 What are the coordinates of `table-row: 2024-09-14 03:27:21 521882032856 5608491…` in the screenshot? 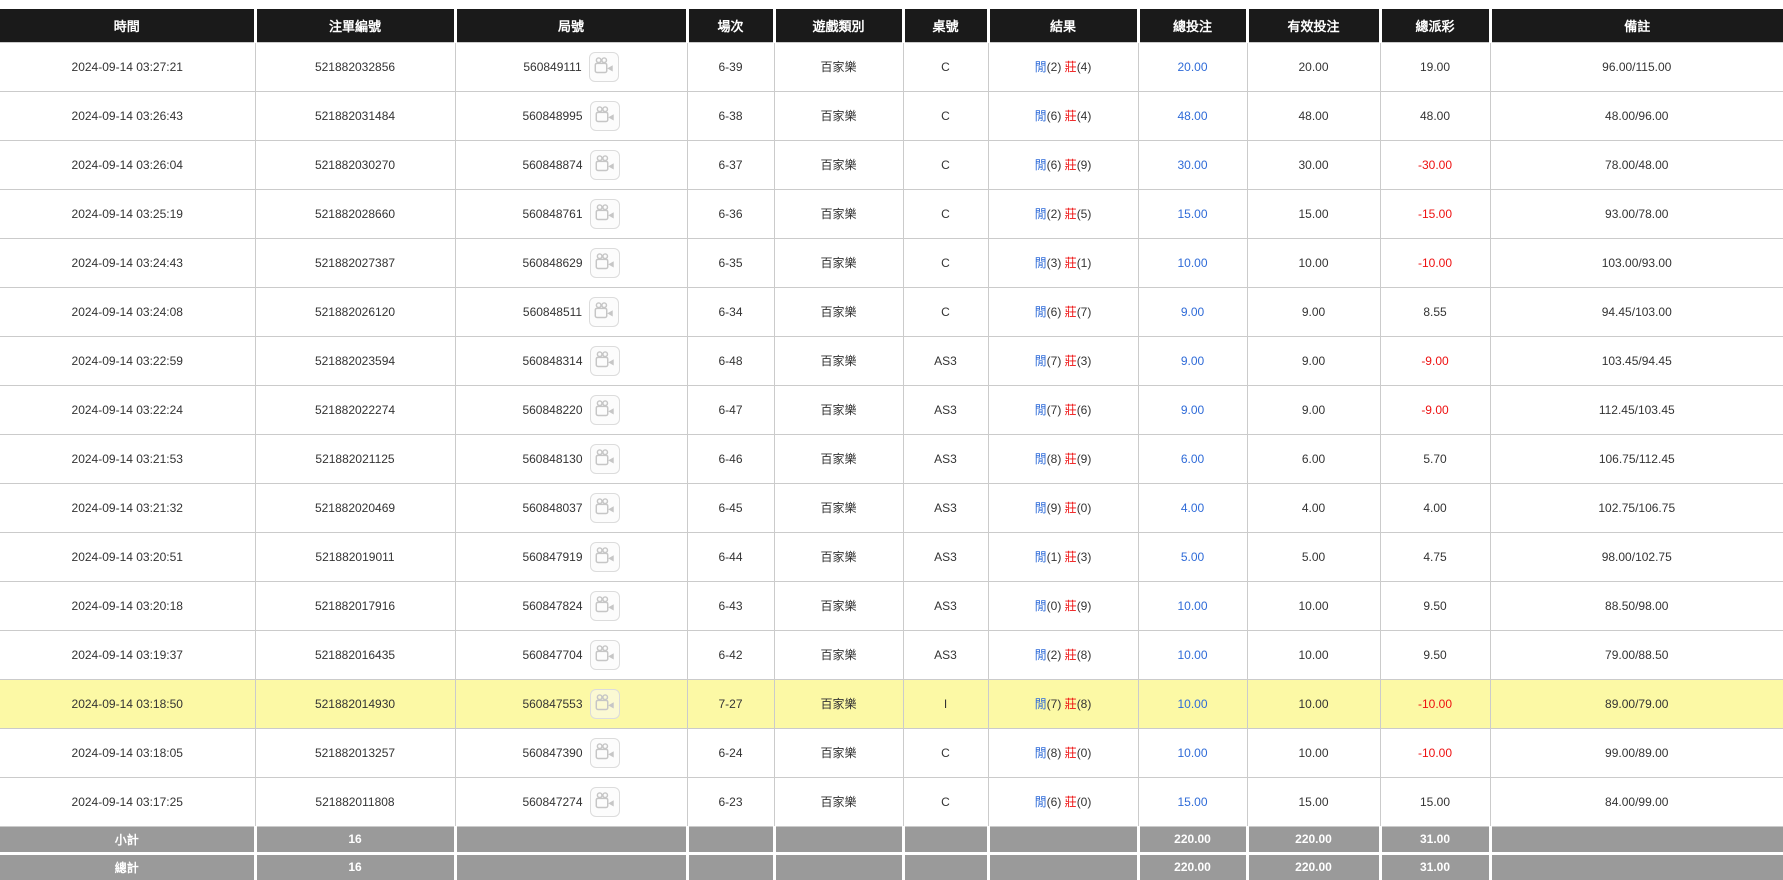 It's located at (891, 67).